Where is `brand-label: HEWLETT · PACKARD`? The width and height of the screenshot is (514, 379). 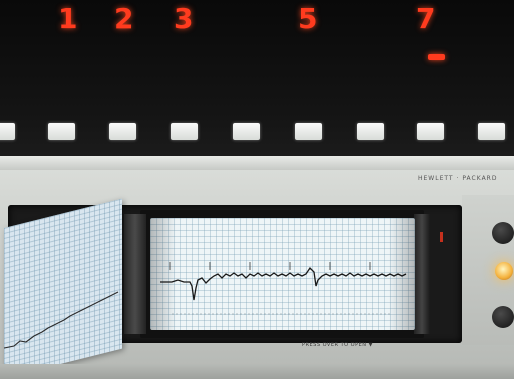 brand-label: HEWLETT · PACKARD is located at coordinates (458, 178).